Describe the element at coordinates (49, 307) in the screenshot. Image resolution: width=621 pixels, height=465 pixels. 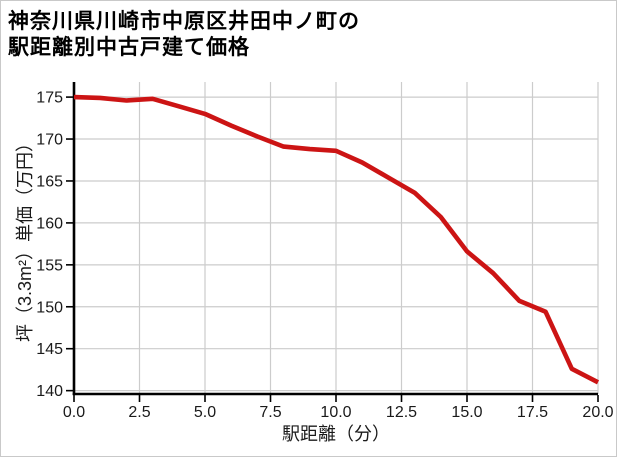
I see `y-tick-label: 150` at that location.